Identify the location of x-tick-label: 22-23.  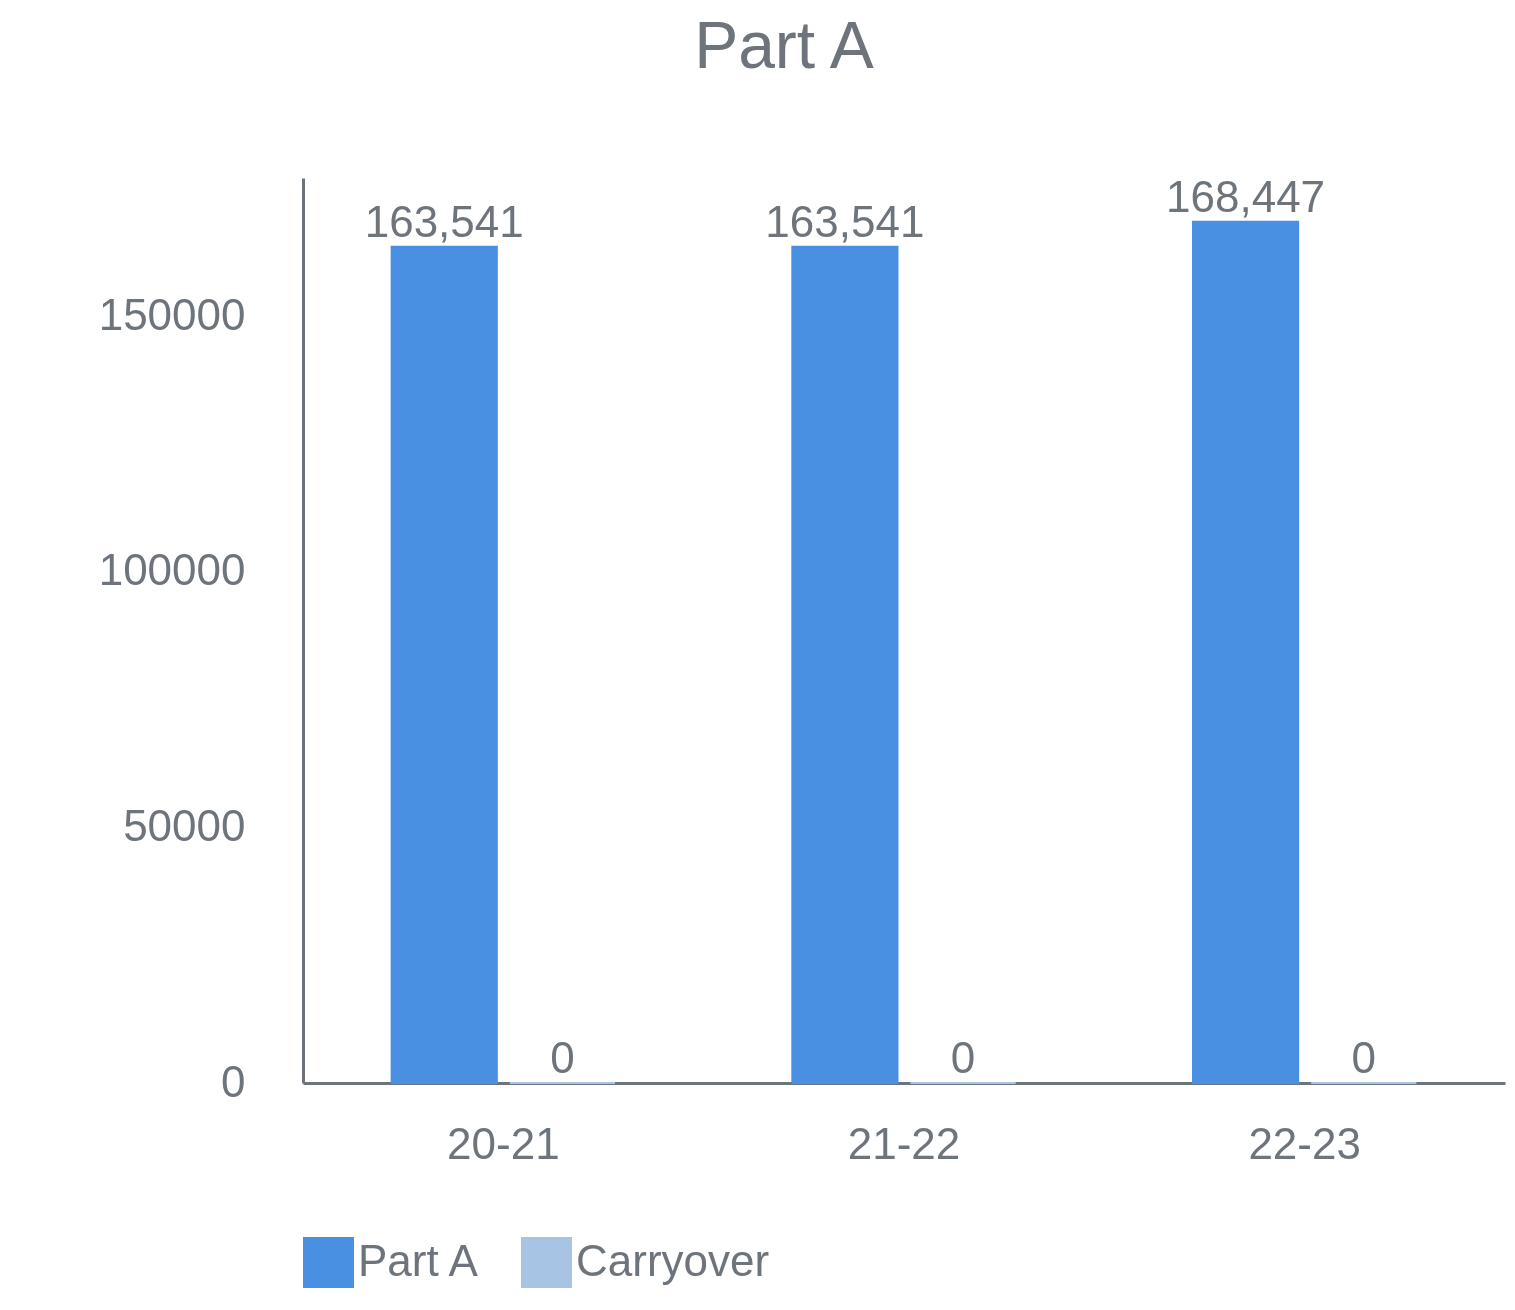
(1304, 1143).